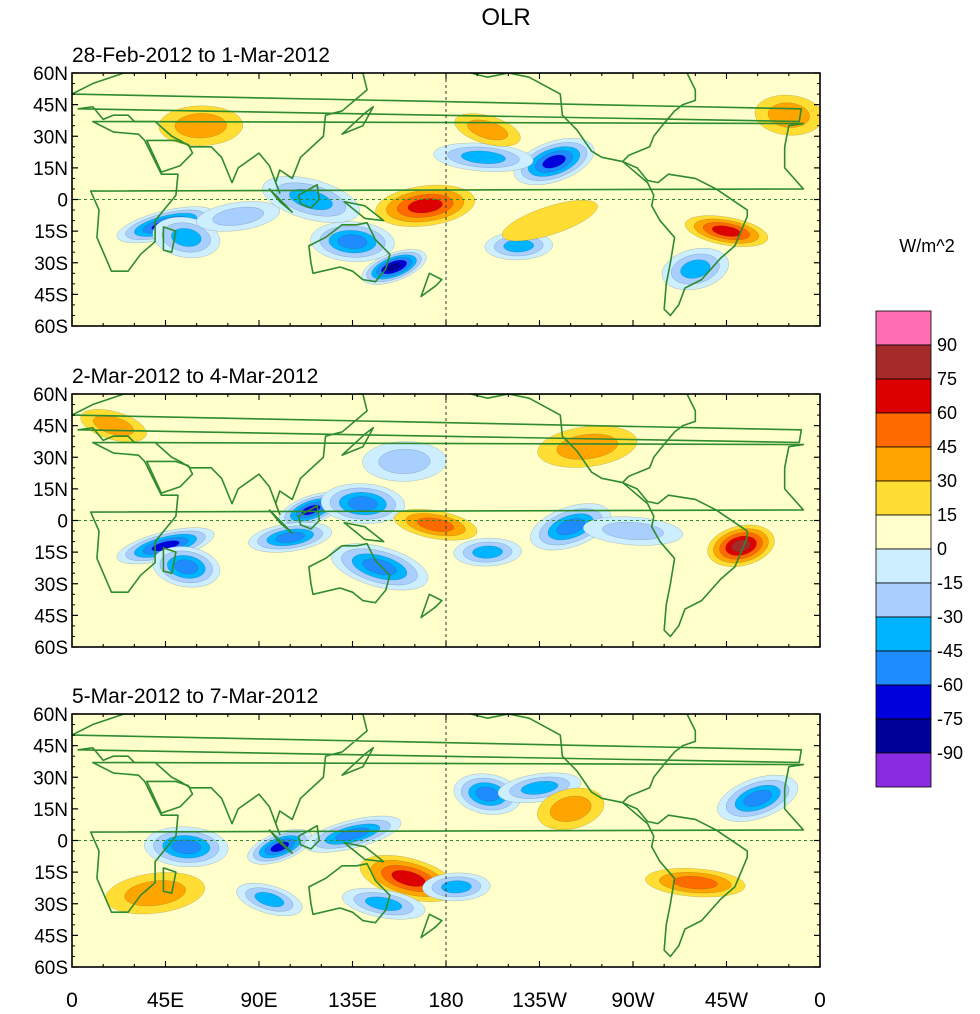  I want to click on colorbar-label: -90, so click(950, 753).